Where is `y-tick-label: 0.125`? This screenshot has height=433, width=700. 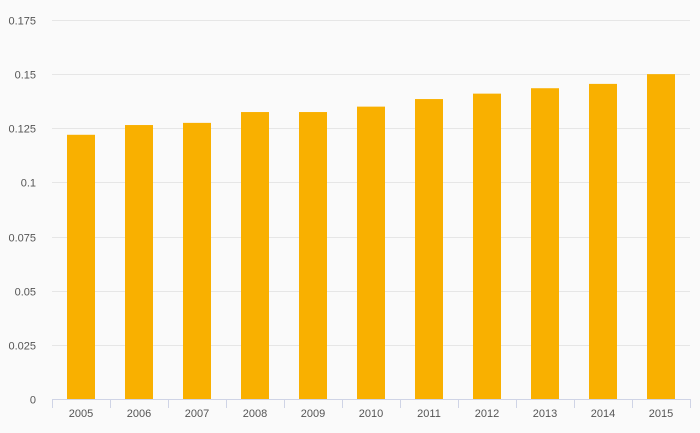
y-tick-label: 0.125 is located at coordinates (22, 130).